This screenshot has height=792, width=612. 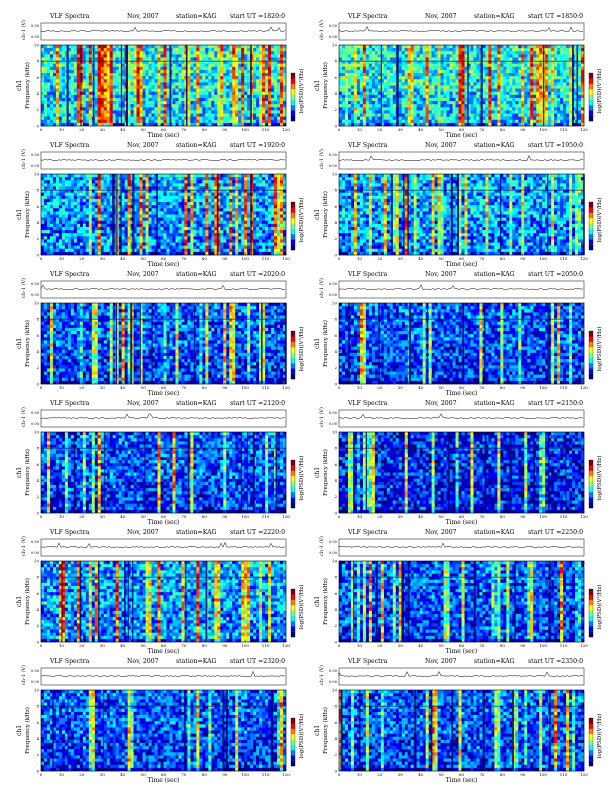 I want to click on y-tick-label: 8, so click(x=37, y=448).